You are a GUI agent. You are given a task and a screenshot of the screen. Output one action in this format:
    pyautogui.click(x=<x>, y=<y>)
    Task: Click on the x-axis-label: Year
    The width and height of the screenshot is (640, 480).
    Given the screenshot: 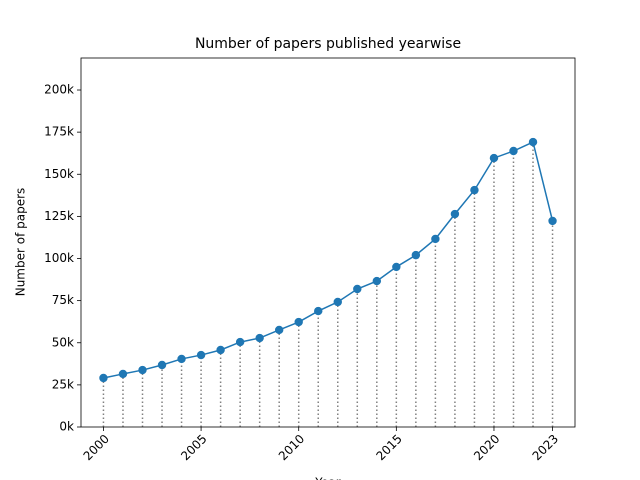 What is the action you would take?
    pyautogui.click(x=327, y=478)
    